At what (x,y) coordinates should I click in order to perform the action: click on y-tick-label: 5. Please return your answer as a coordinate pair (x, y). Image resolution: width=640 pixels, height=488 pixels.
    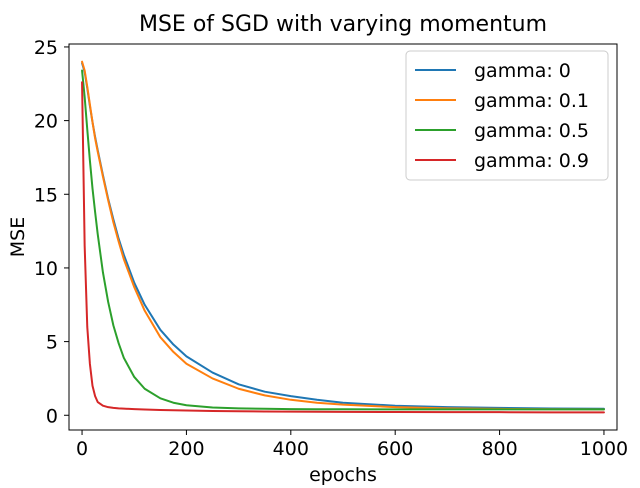
    Looking at the image, I should click on (52, 343).